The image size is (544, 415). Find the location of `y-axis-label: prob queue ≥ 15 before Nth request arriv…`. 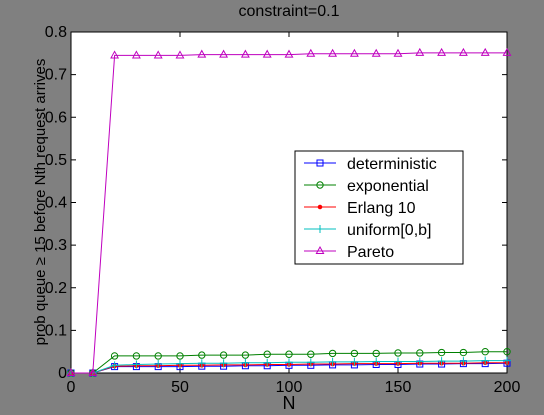

y-axis-label: prob queue ≥ 15 before Nth request arriv… is located at coordinates (40, 202).